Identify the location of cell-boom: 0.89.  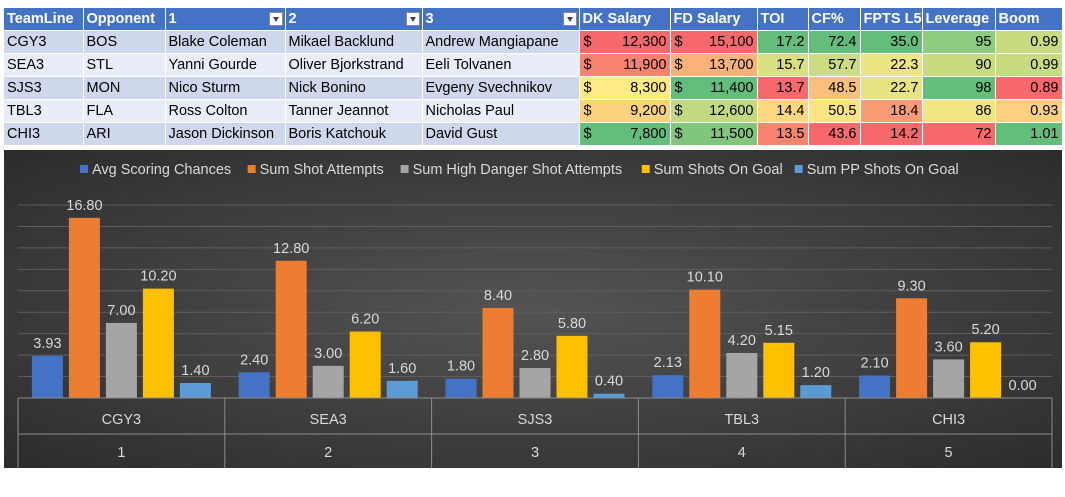
(1029, 88).